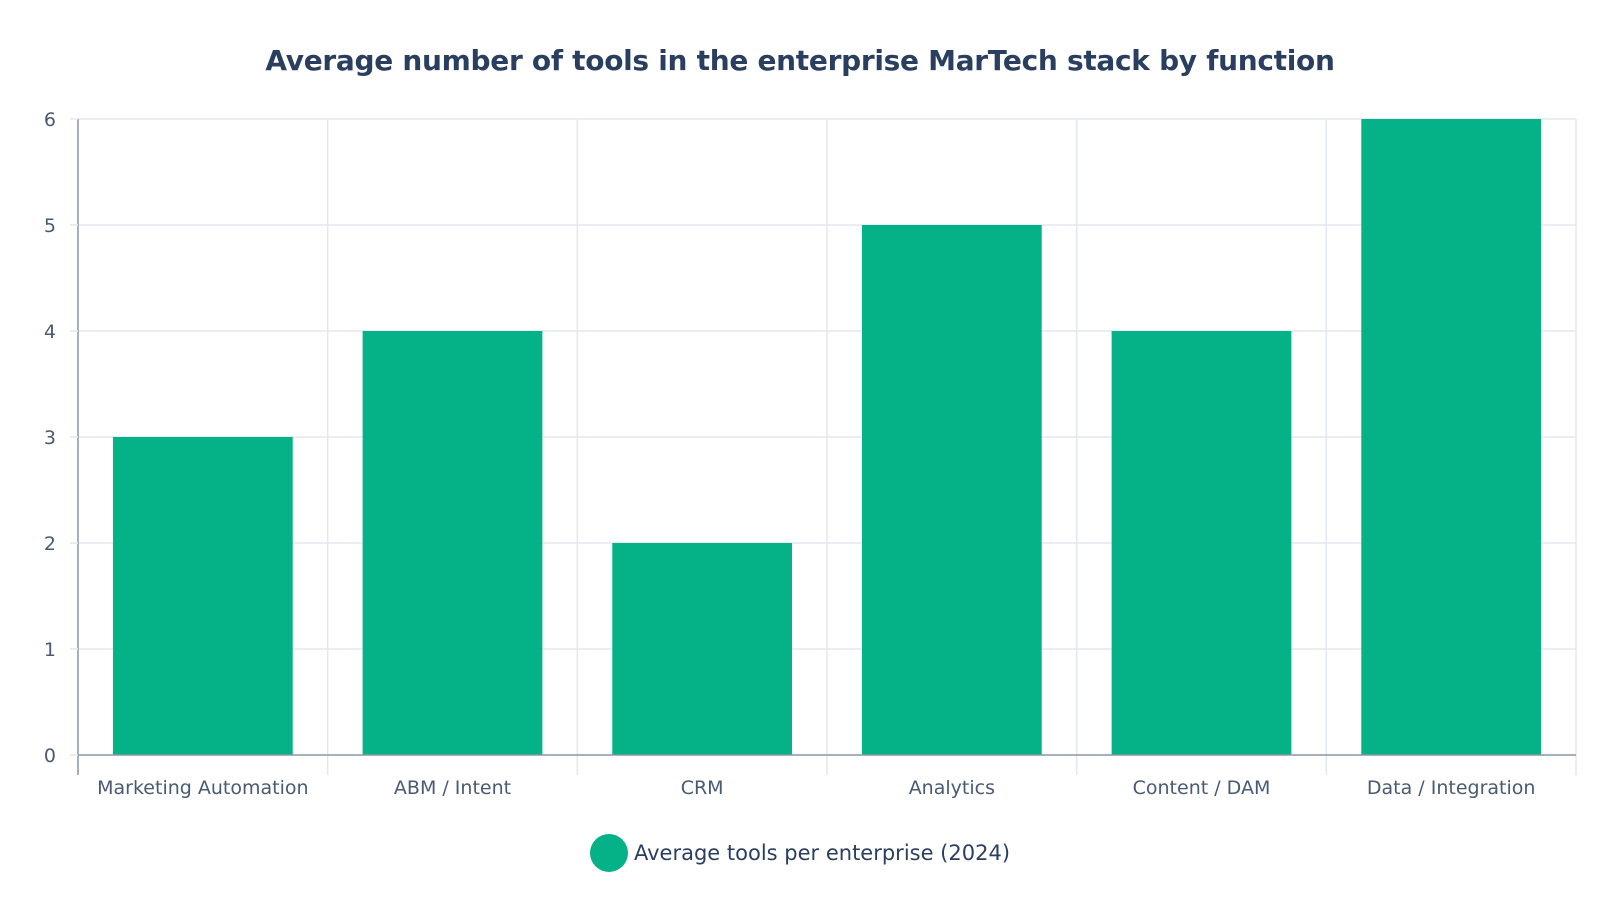  I want to click on y-tick-label: 0, so click(50, 756).